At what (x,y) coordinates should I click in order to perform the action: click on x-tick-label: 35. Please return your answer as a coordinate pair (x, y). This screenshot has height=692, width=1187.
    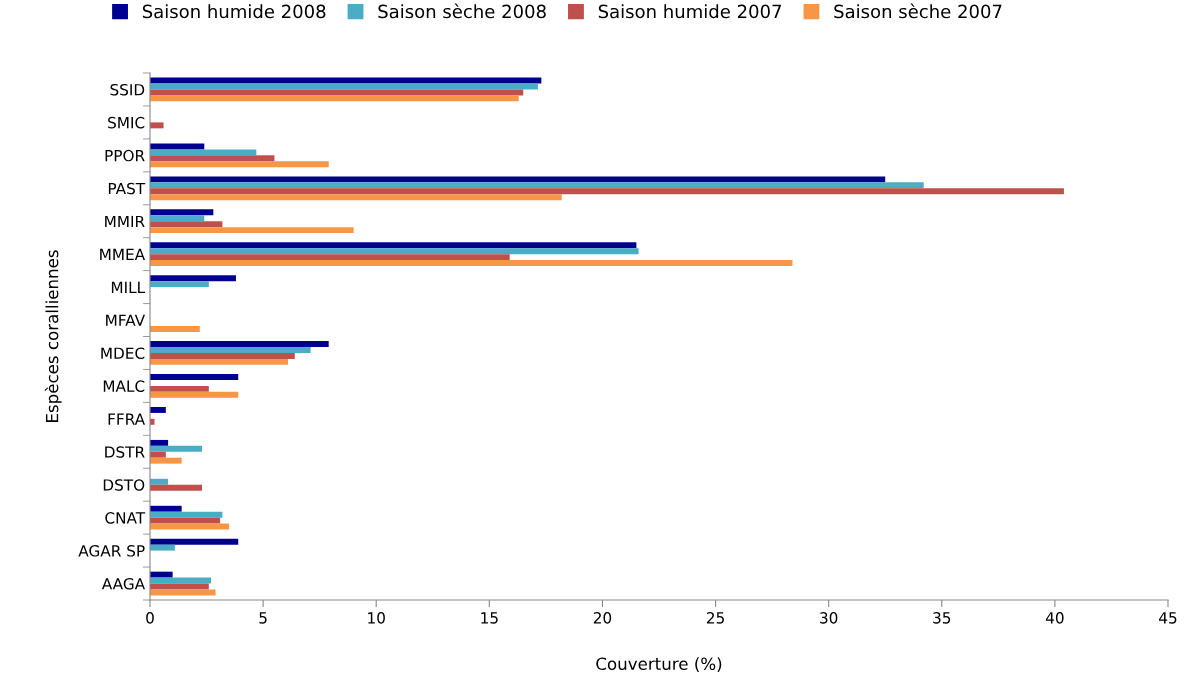
    Looking at the image, I should click on (942, 618).